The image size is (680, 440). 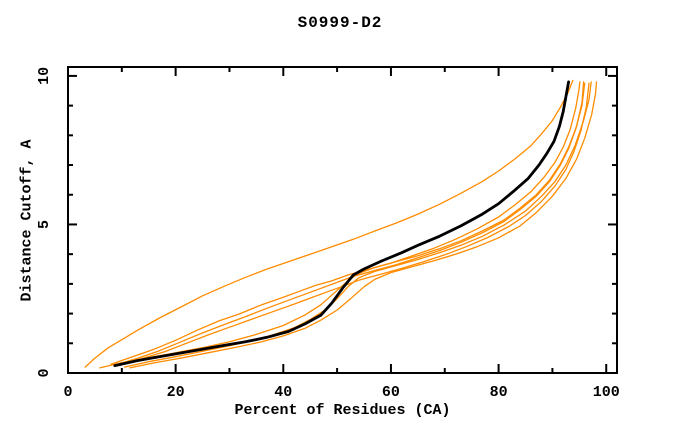 What do you see at coordinates (44, 76) in the screenshot?
I see `y-tick-label: 10` at bounding box center [44, 76].